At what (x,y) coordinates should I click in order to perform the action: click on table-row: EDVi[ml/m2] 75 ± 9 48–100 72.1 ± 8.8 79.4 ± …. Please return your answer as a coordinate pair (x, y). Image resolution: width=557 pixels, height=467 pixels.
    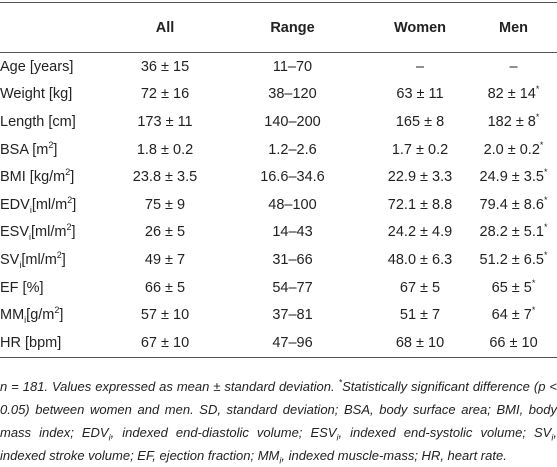
    Looking at the image, I should click on (278, 205).